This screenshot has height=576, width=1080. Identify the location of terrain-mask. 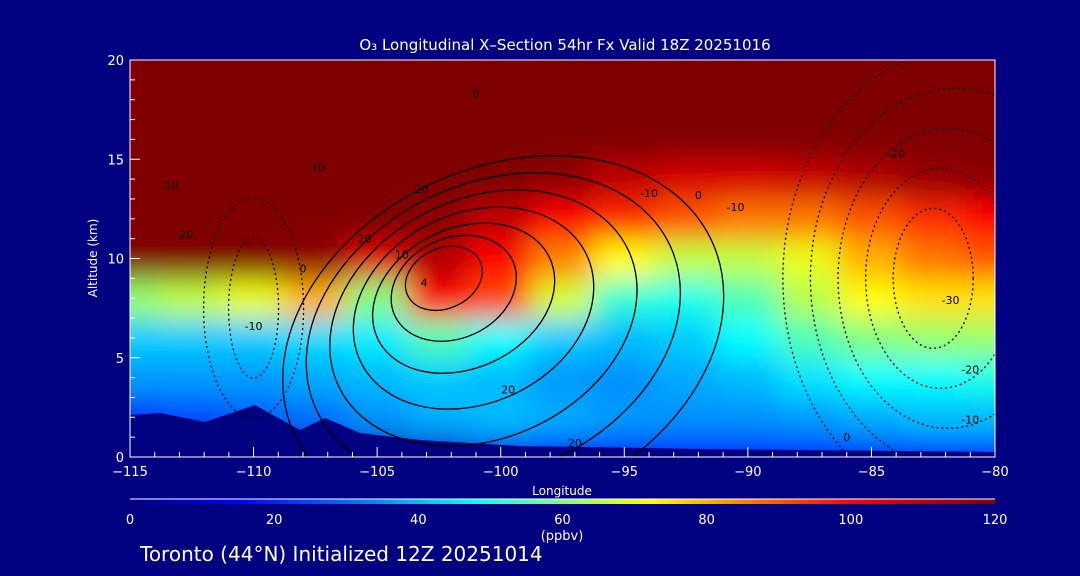
(562, 431).